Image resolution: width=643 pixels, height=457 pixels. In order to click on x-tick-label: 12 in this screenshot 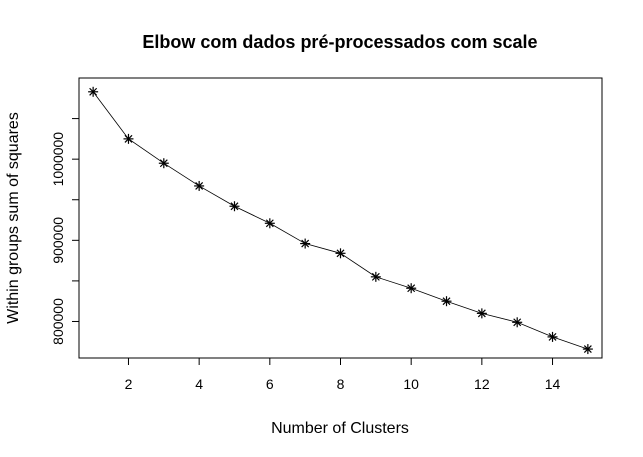, I will do `click(482, 384)`.